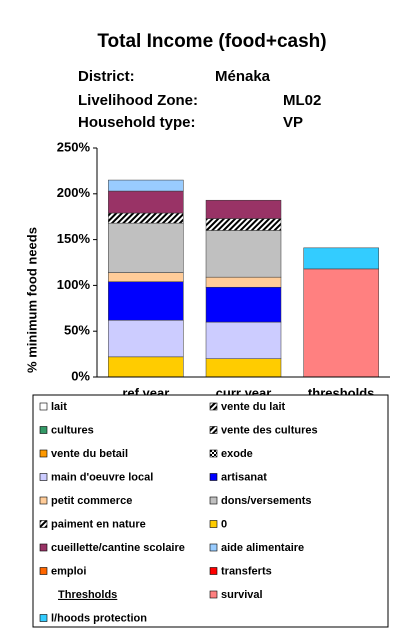 The width and height of the screenshot is (410, 629). What do you see at coordinates (211, 41) in the screenshot?
I see `chart-title: Total Income (food+cash)` at bounding box center [211, 41].